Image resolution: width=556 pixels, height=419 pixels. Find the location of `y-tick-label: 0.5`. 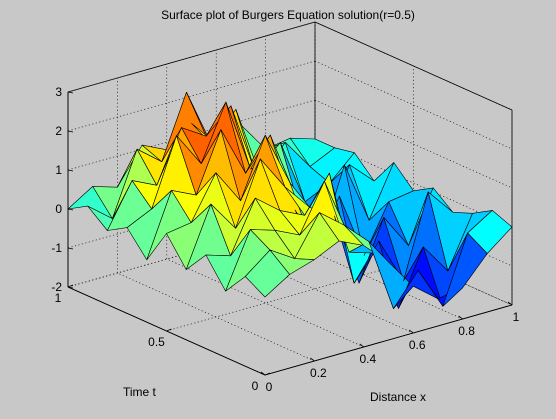

y-tick-label: 0.5 is located at coordinates (156, 342).